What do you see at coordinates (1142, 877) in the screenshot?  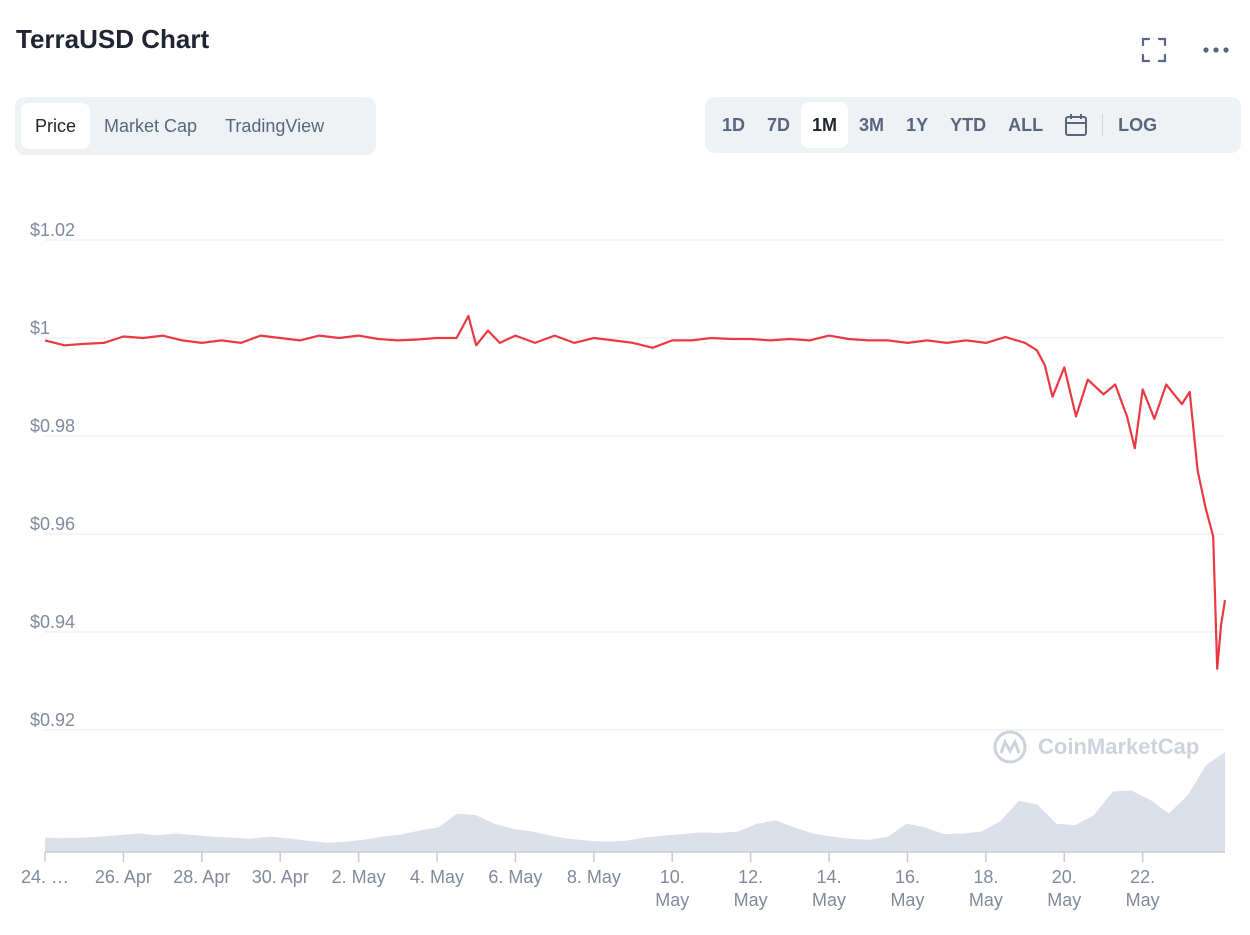 I see `x-tick-label: 22.` at bounding box center [1142, 877].